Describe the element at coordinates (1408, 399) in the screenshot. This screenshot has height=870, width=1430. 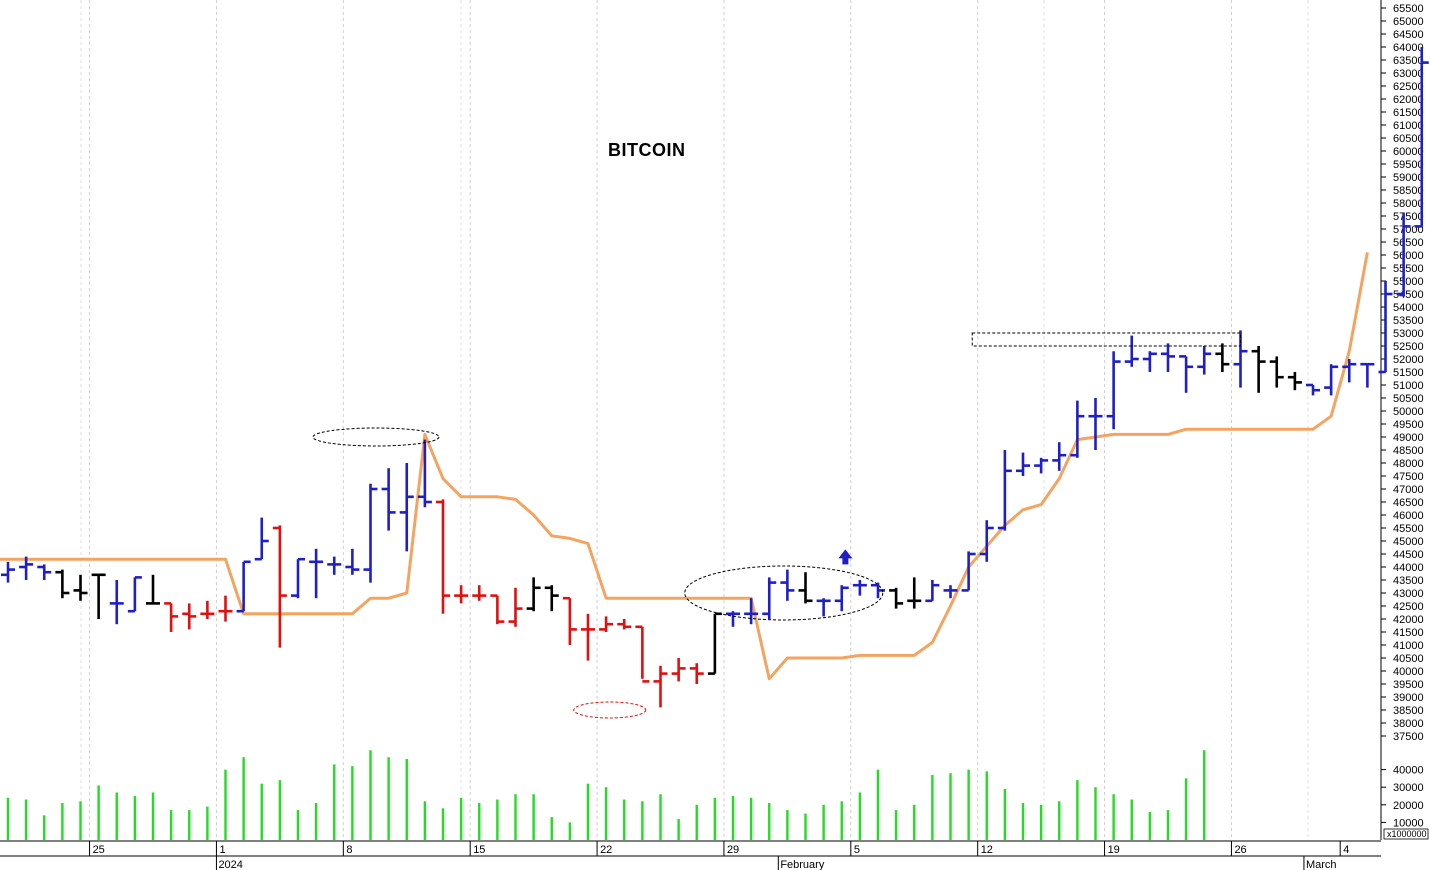
I see `price-tick-label: 50500` at that location.